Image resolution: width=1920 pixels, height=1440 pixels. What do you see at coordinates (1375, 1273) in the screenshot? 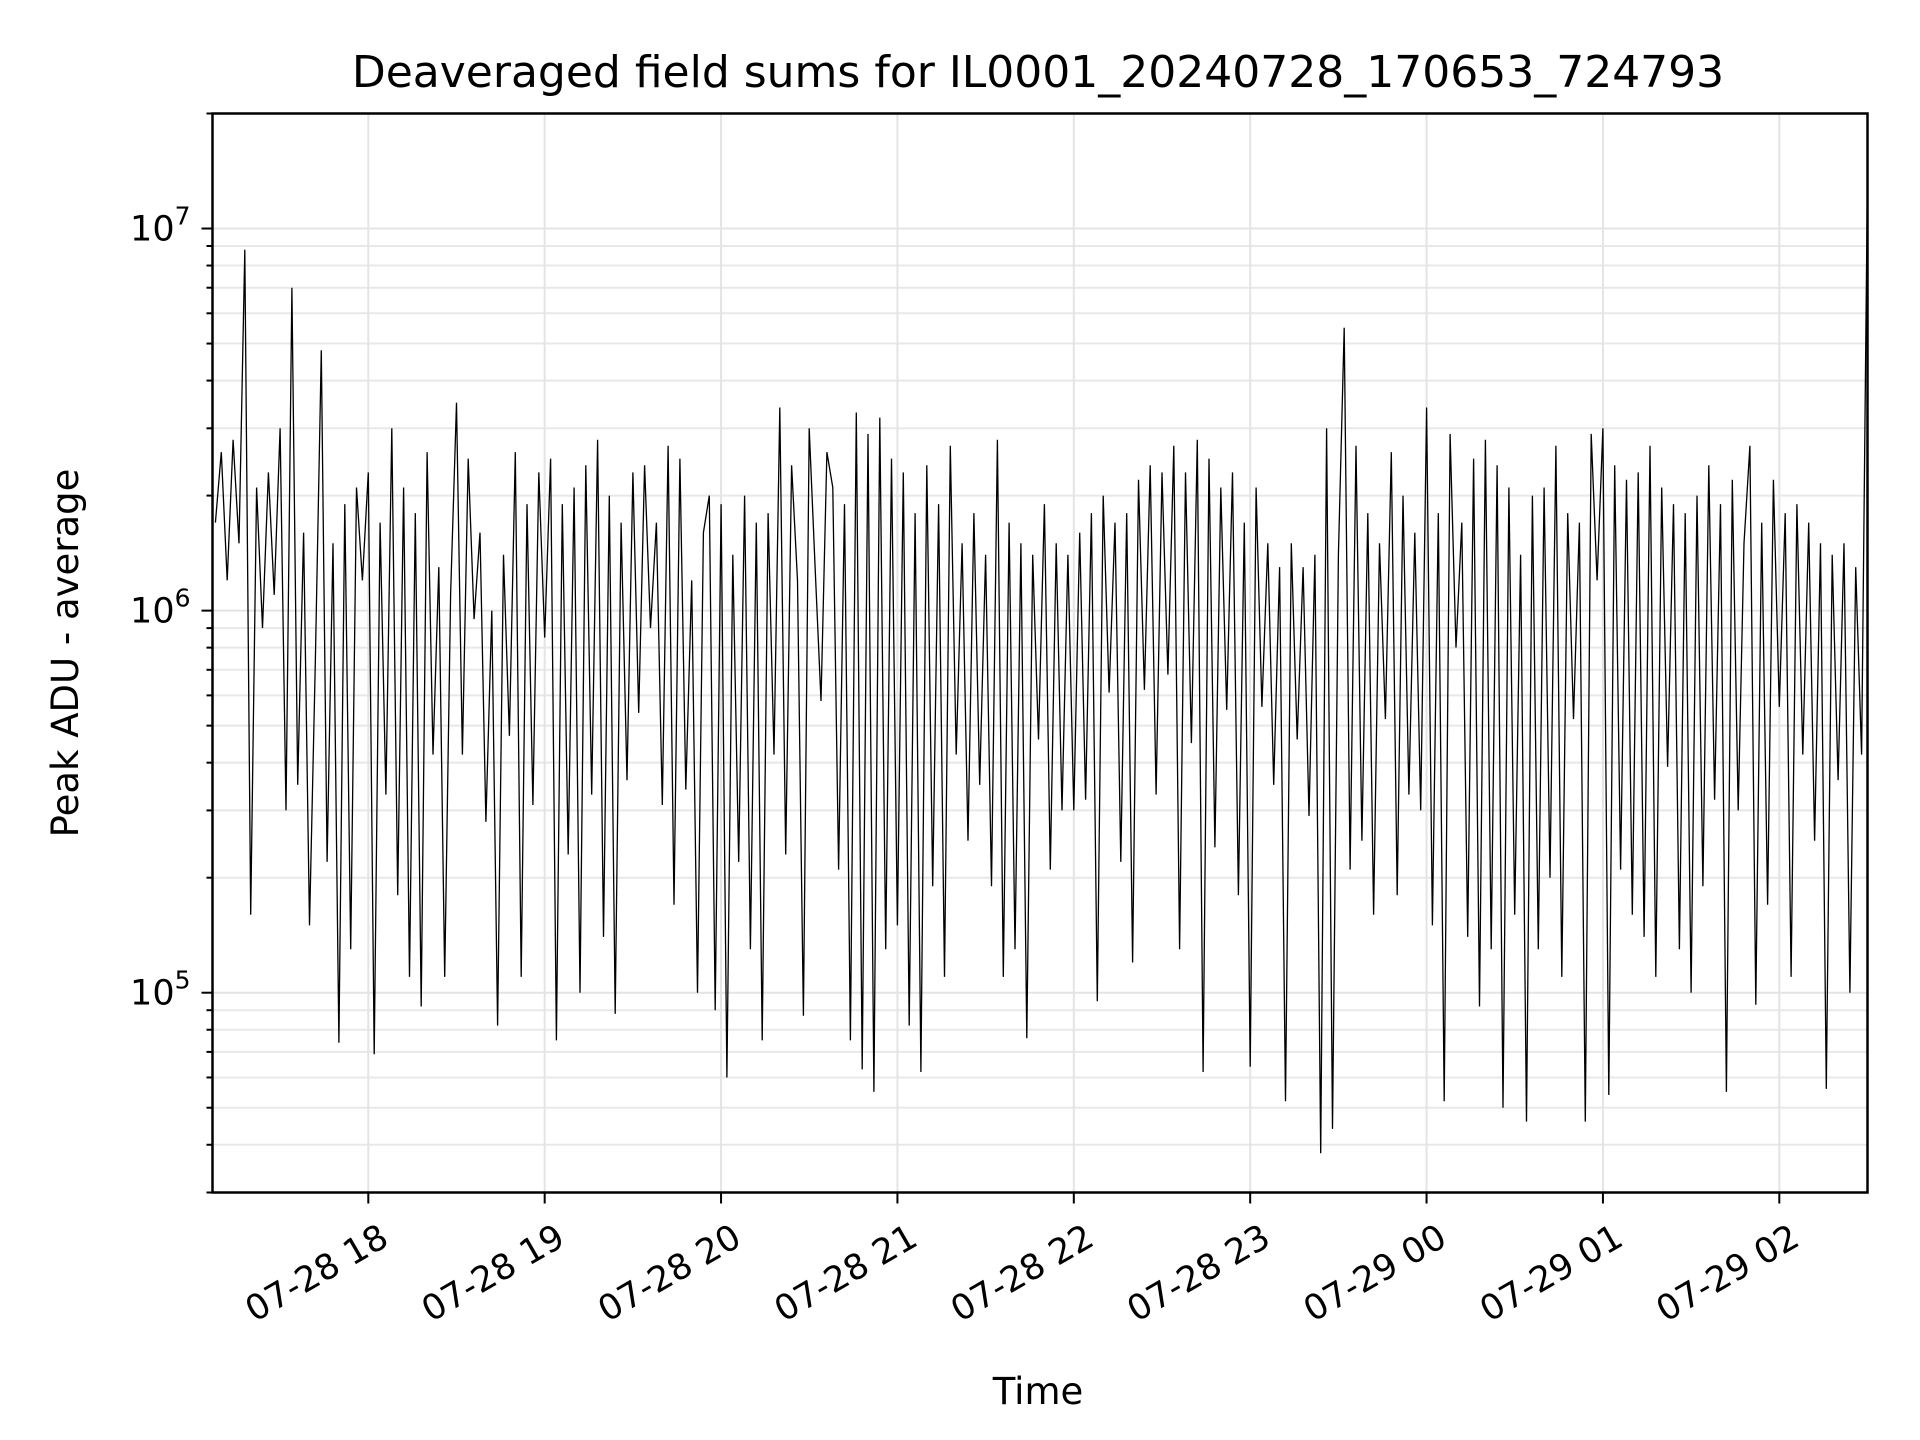
I see `x-tick-label: 07-29 00` at bounding box center [1375, 1273].